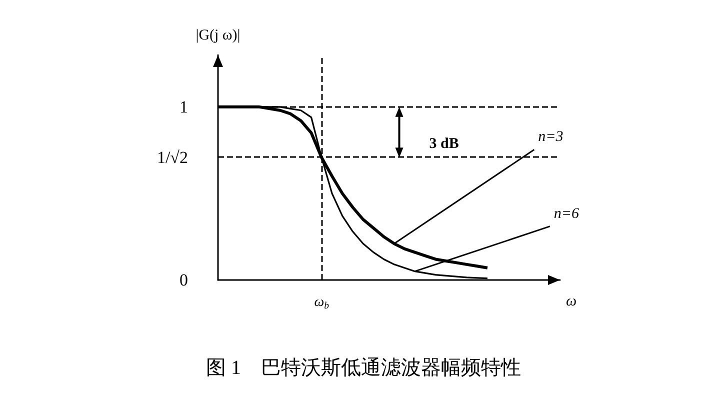  Describe the element at coordinates (184, 280) in the screenshot. I see `y-tick-label: 0` at that location.